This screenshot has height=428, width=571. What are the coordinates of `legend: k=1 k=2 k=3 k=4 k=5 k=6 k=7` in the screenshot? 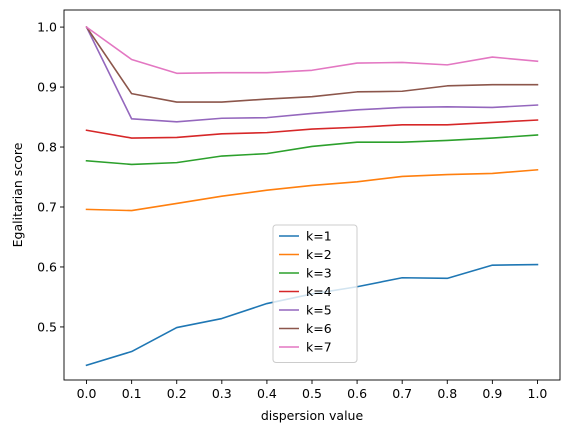 It's located at (315, 293).